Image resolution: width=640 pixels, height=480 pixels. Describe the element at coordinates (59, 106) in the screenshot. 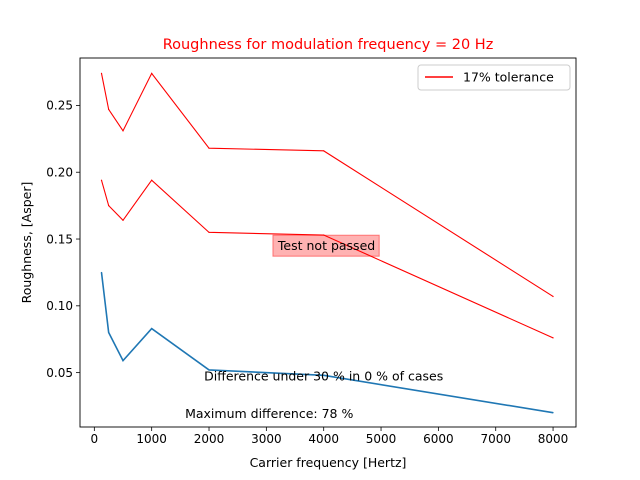

I see `y-tick-label: 0.25` at that location.